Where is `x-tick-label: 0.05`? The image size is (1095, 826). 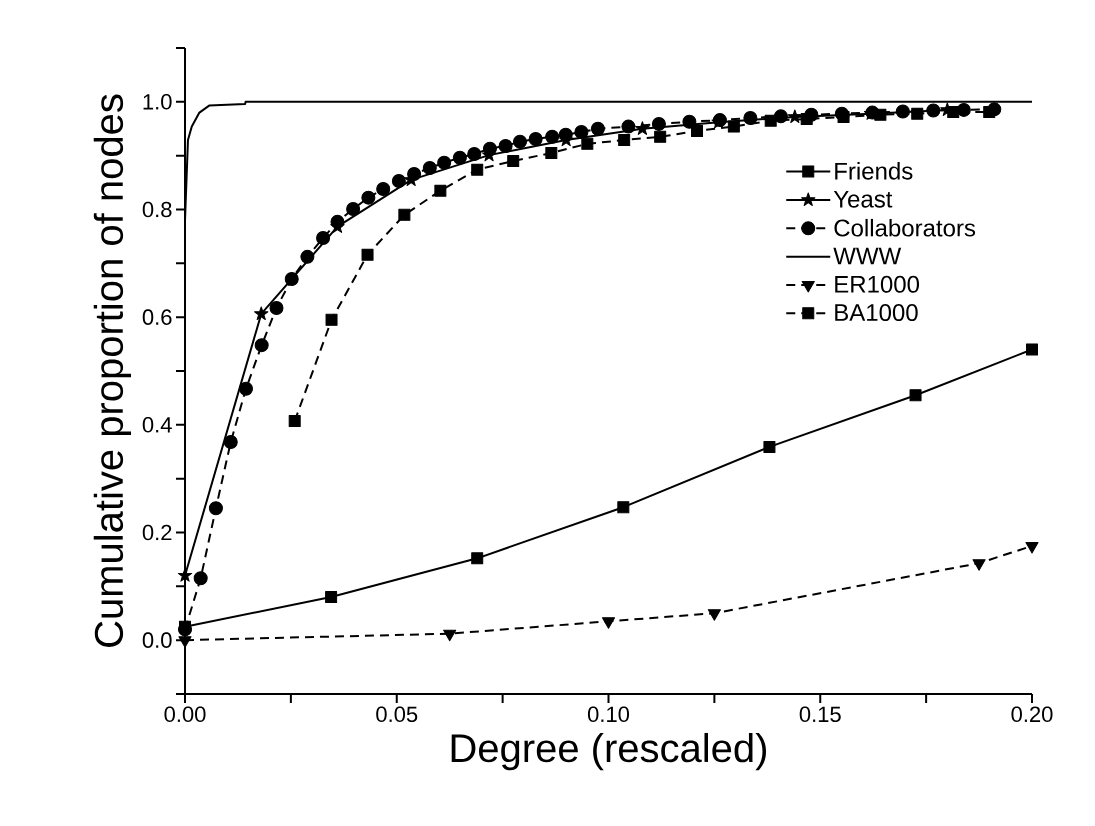
x-tick-label: 0.05 is located at coordinates (397, 714).